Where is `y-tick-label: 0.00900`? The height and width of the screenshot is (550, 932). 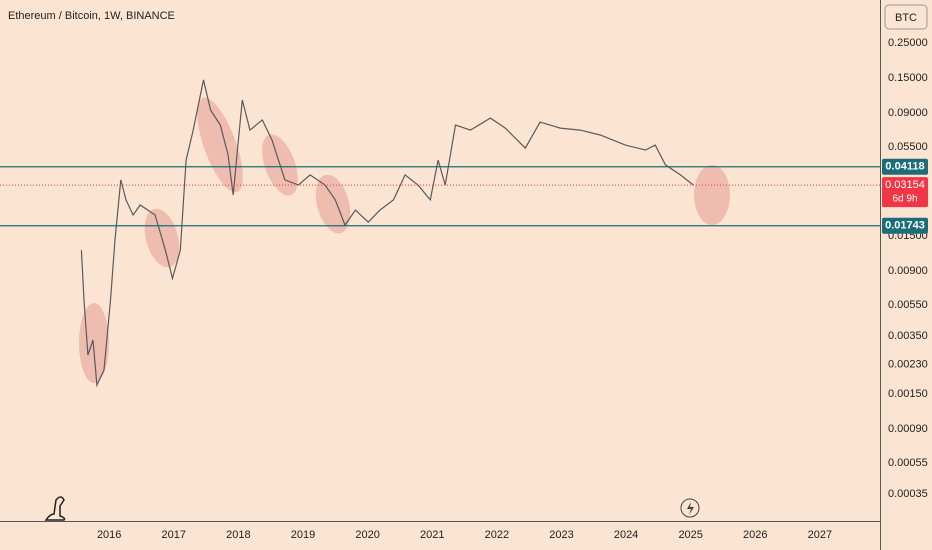 y-tick-label: 0.00900 is located at coordinates (908, 271).